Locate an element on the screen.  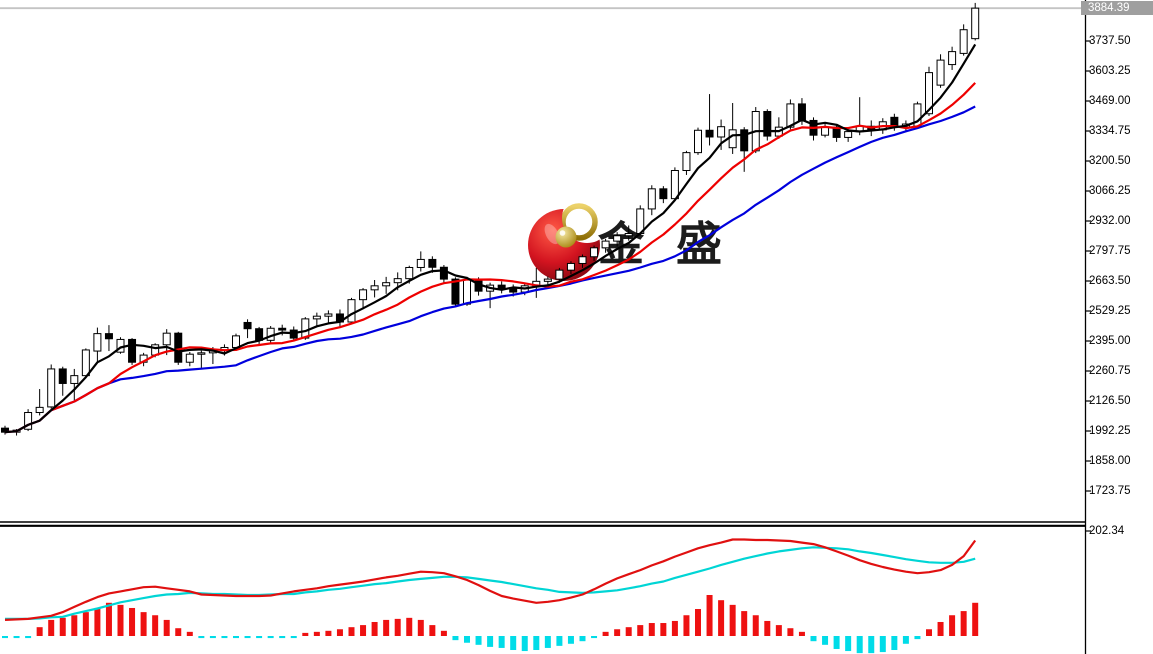
current-price-tag: 3884.39 is located at coordinates (1117, 8).